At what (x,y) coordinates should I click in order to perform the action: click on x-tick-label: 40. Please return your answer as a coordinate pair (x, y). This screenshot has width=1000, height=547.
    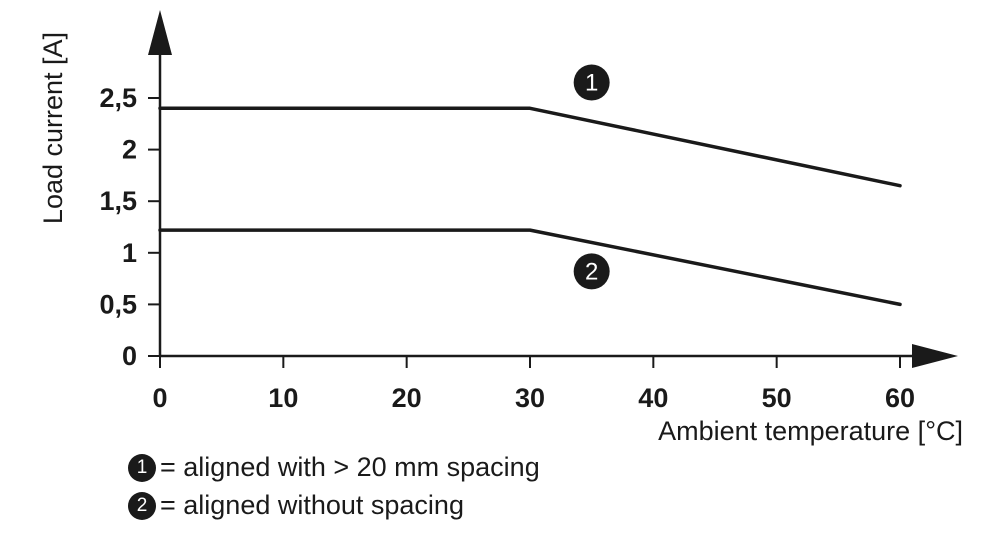
    Looking at the image, I should click on (653, 398).